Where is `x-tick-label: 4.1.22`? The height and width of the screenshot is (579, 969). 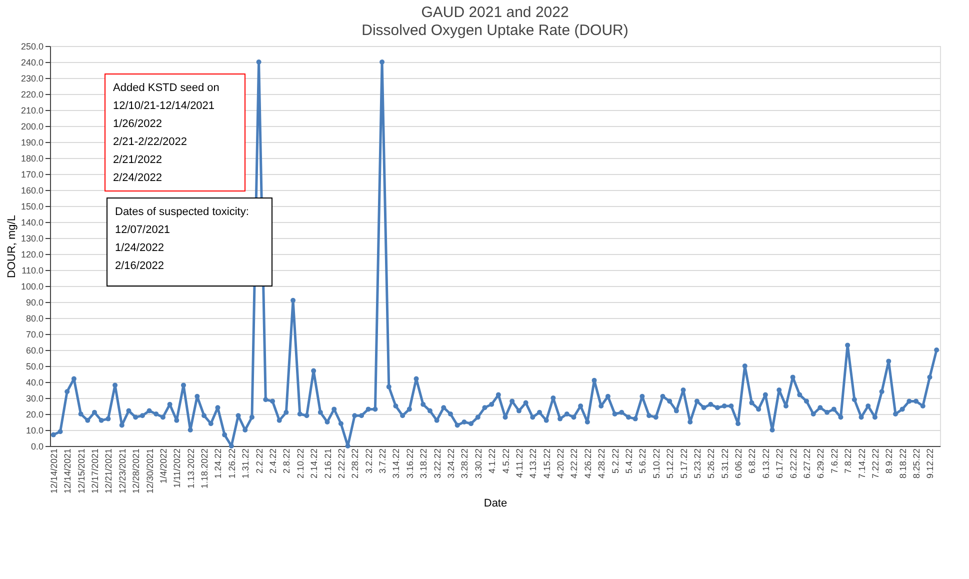 x-tick-label: 4.1.22 is located at coordinates (492, 461).